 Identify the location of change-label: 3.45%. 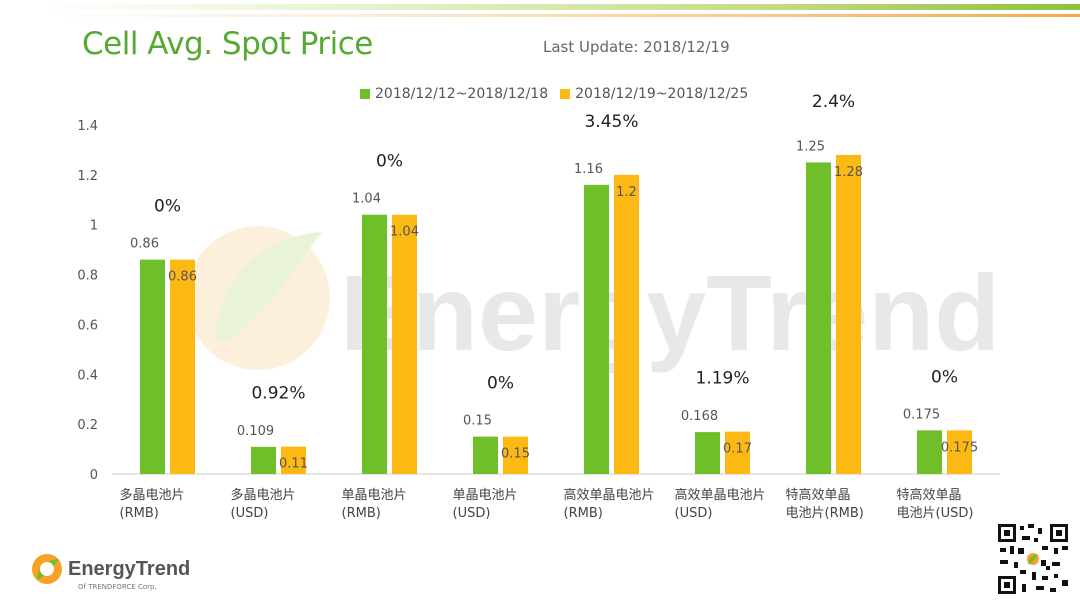
(611, 122).